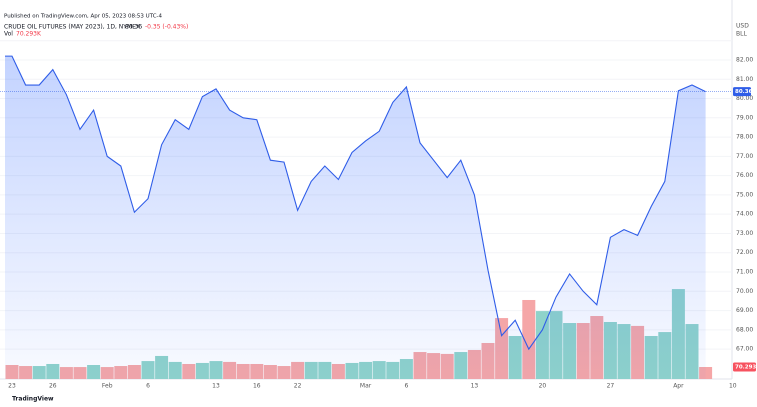 The height and width of the screenshot is (407, 757). What do you see at coordinates (744, 252) in the screenshot?
I see `y-tick-label: 72.00` at bounding box center [744, 252].